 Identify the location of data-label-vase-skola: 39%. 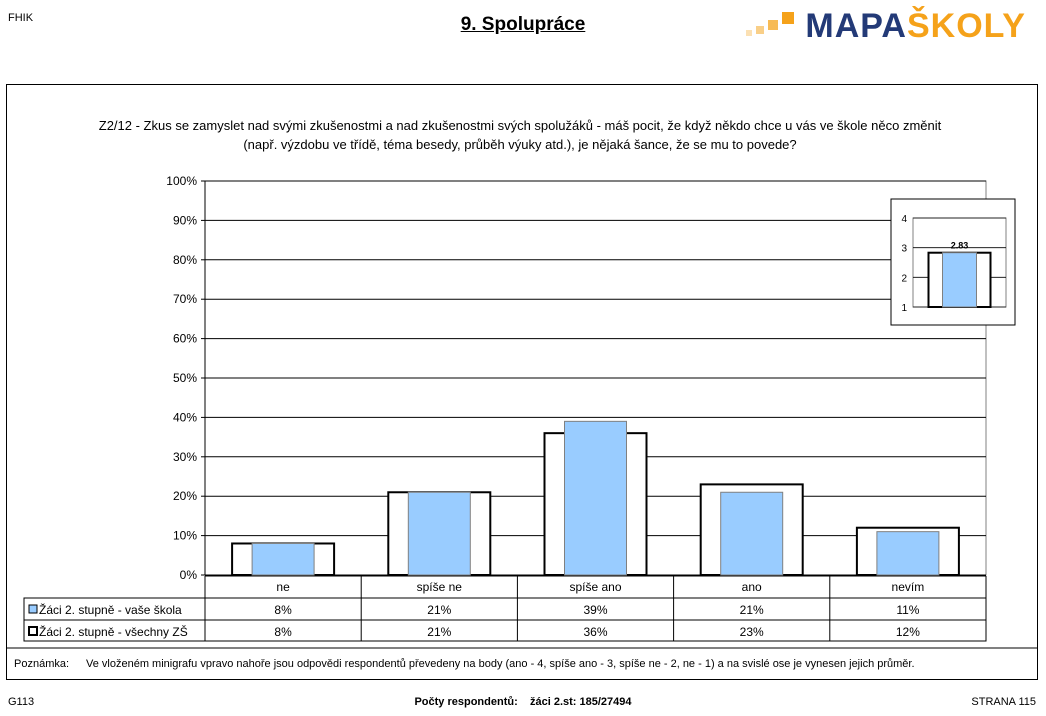
(595, 610).